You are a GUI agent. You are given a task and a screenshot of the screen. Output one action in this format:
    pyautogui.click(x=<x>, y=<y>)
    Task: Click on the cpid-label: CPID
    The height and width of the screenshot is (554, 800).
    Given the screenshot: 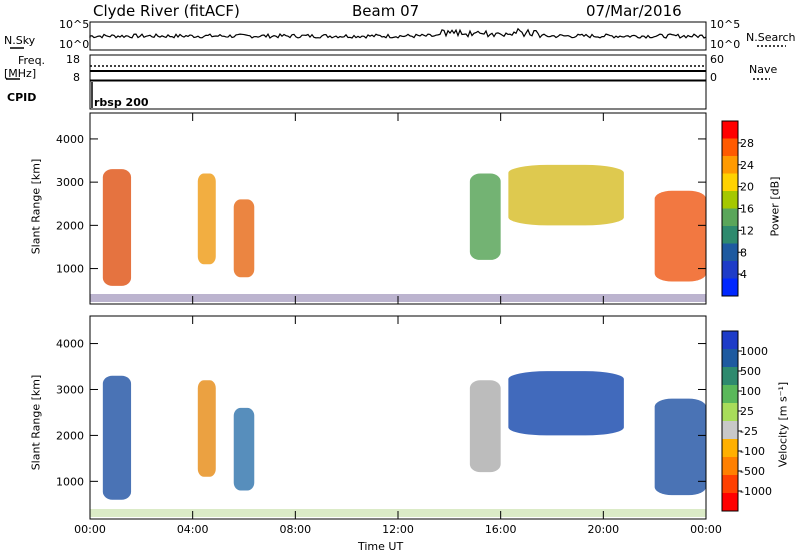 What is the action you would take?
    pyautogui.click(x=22, y=97)
    